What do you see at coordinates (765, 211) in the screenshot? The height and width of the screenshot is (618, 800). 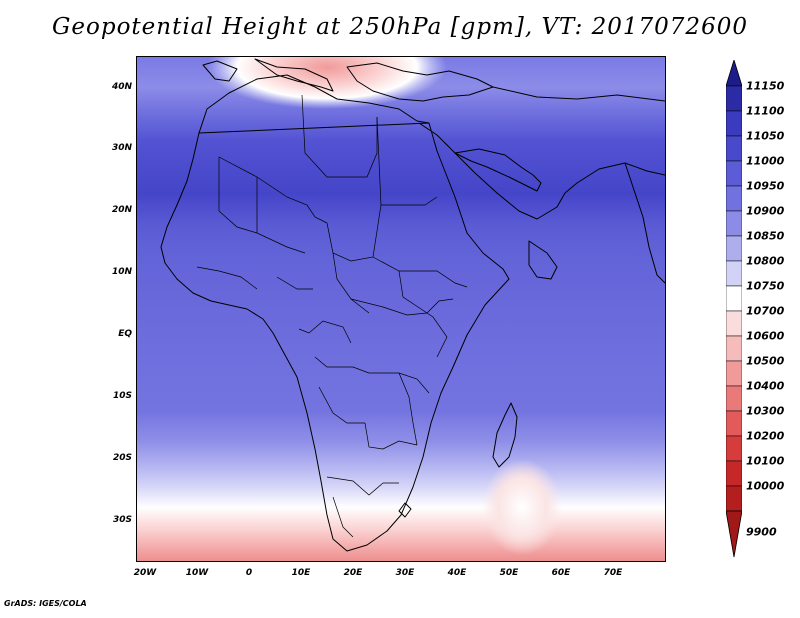 I see `colorbar-label: 10900` at bounding box center [765, 211].